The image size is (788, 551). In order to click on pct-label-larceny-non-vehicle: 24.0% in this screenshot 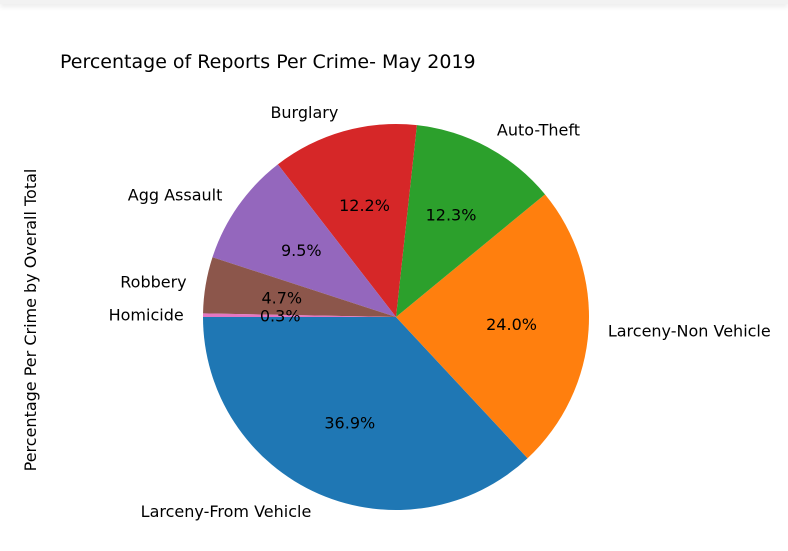, I will do `click(511, 324)`.